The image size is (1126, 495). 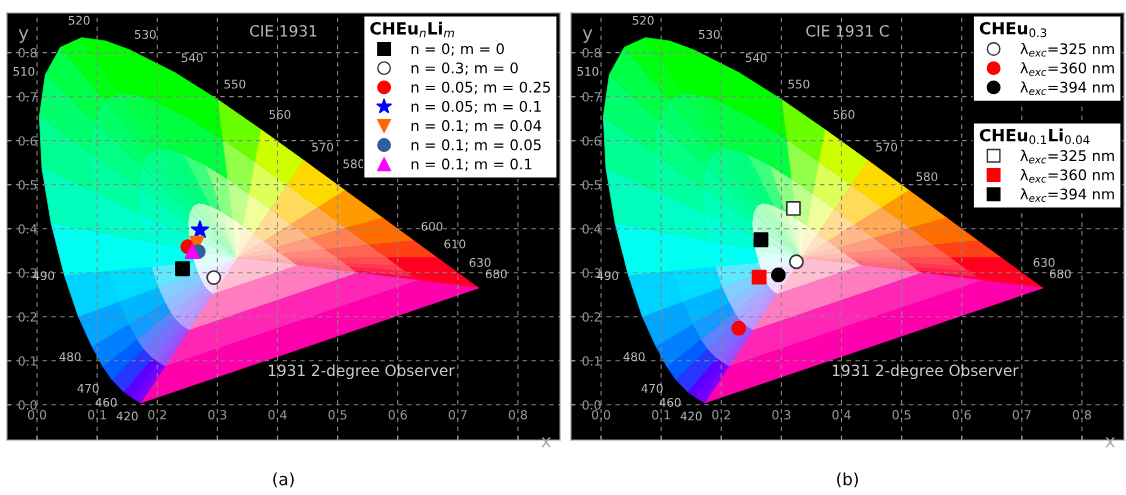 I want to click on text: CHEu$_{0.3}$, so click(x=1013, y=29).